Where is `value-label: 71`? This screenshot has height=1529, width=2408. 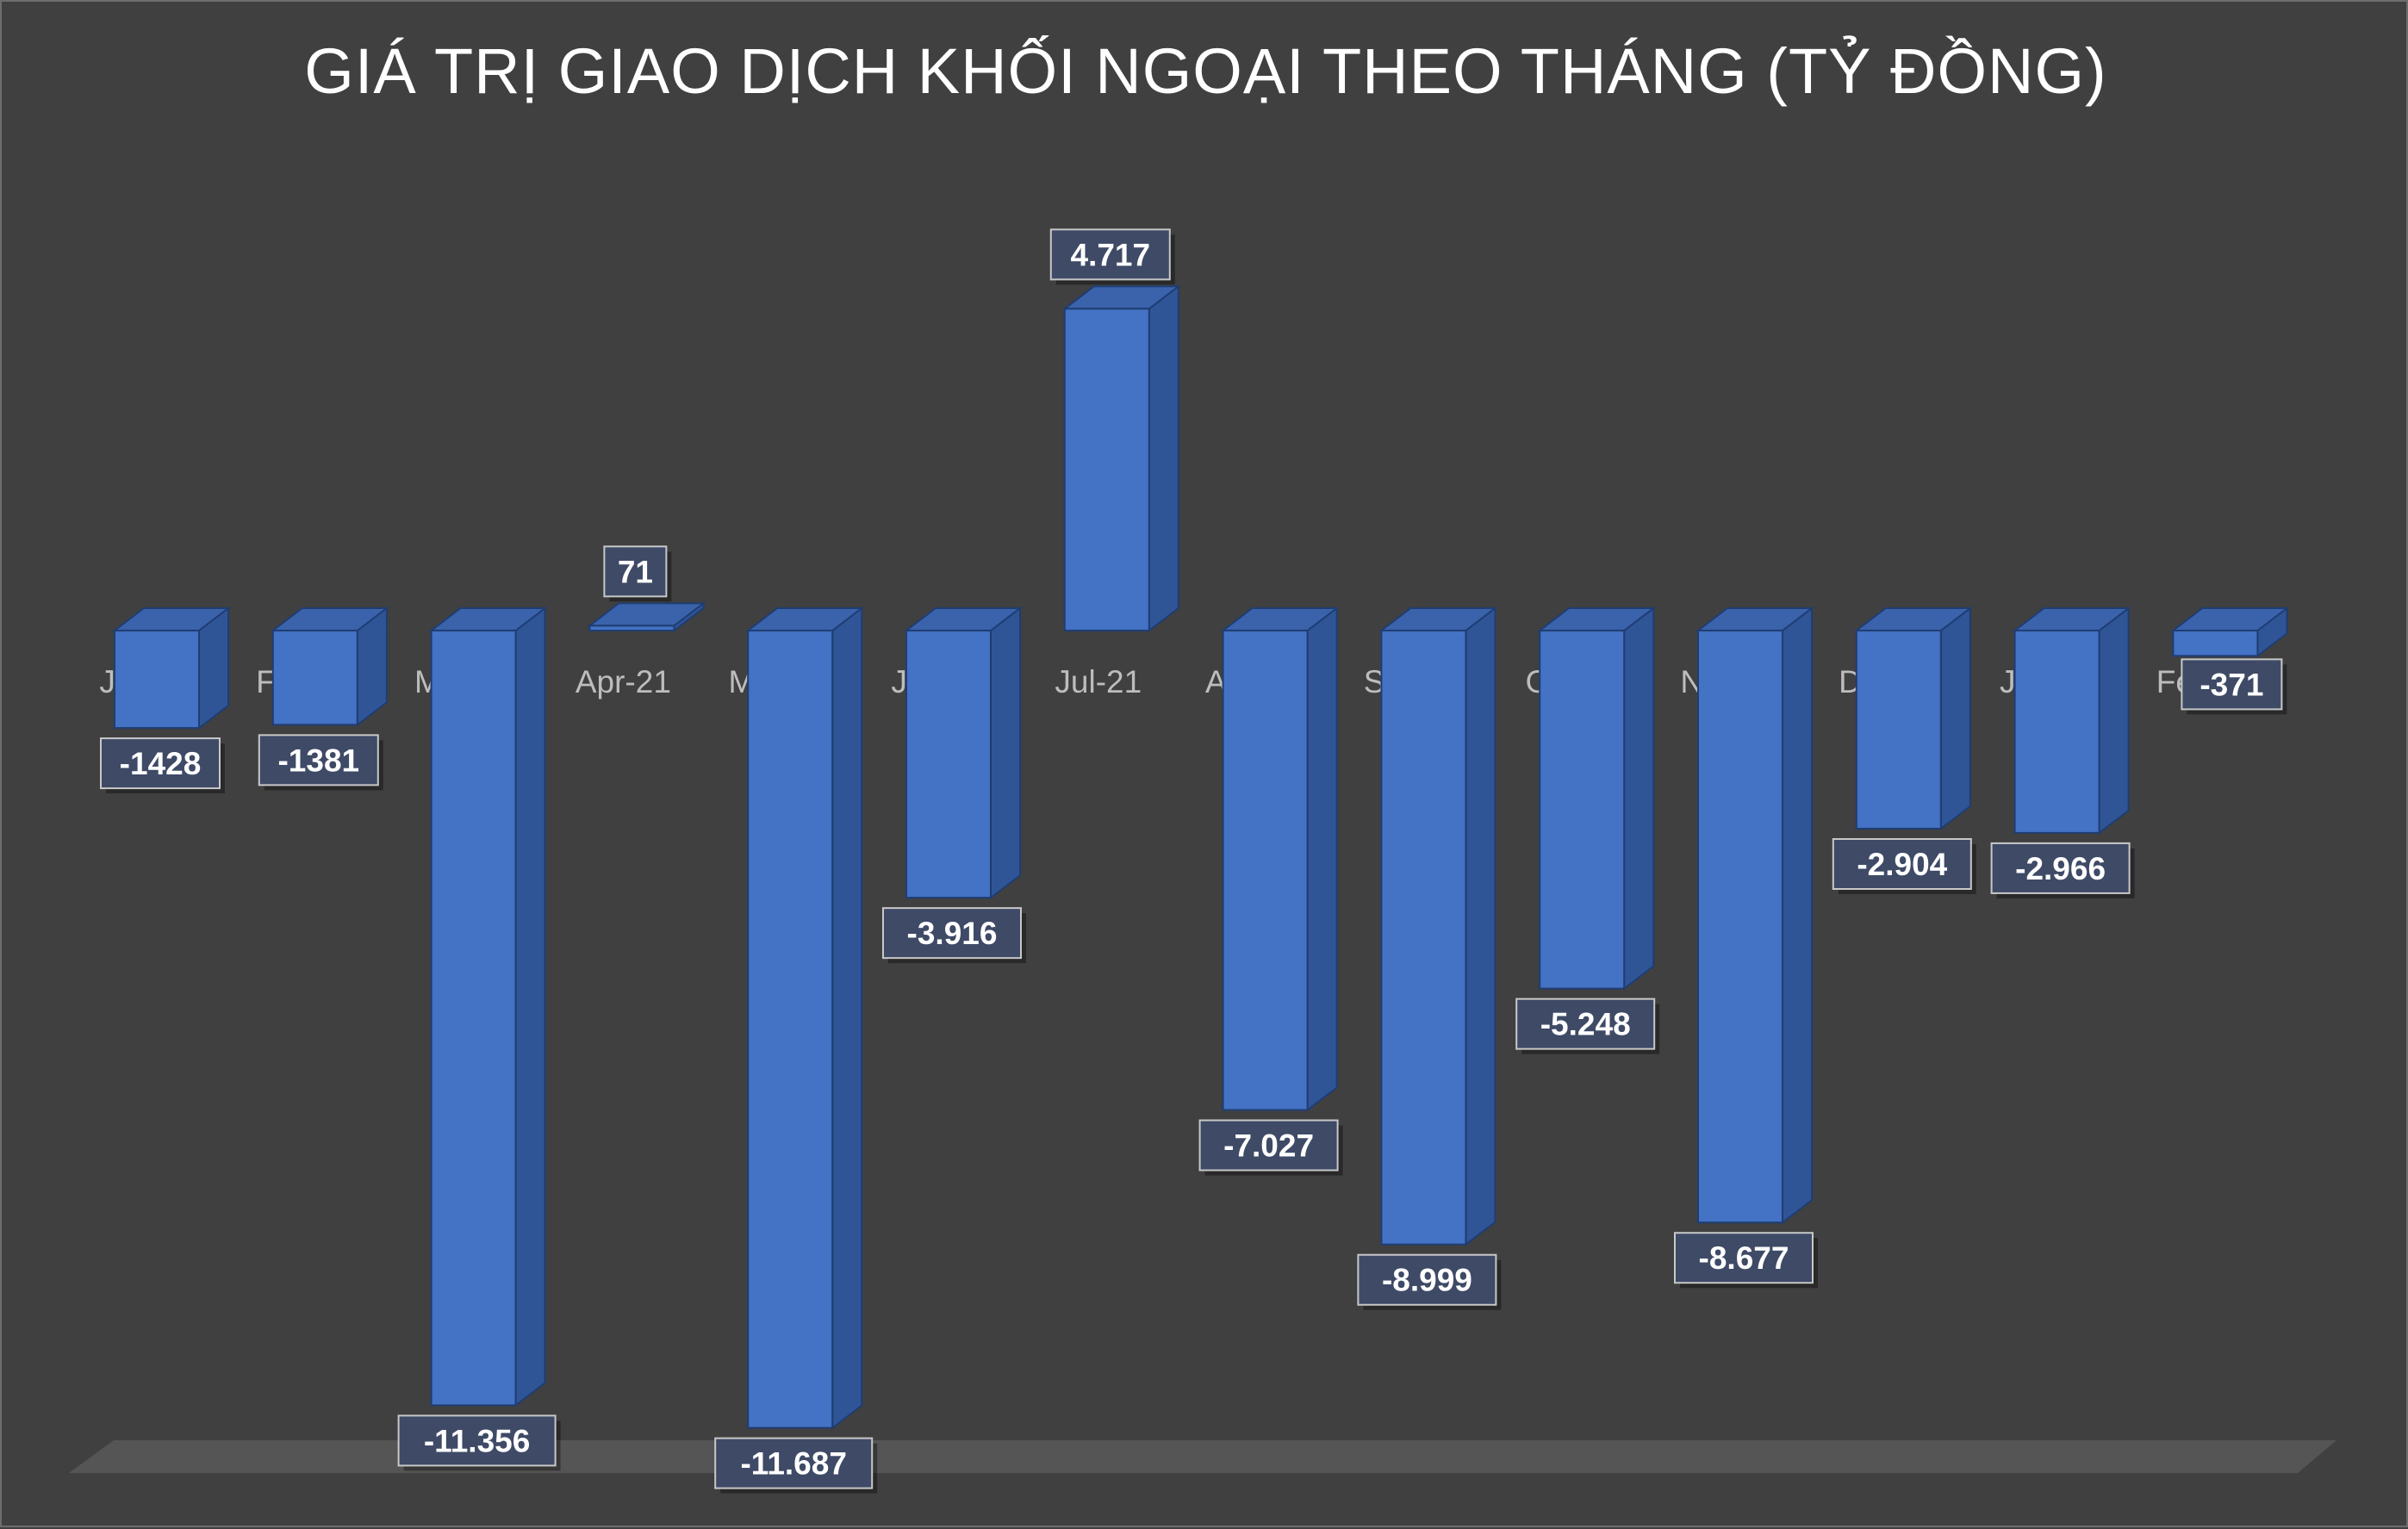 value-label: 71 is located at coordinates (636, 572).